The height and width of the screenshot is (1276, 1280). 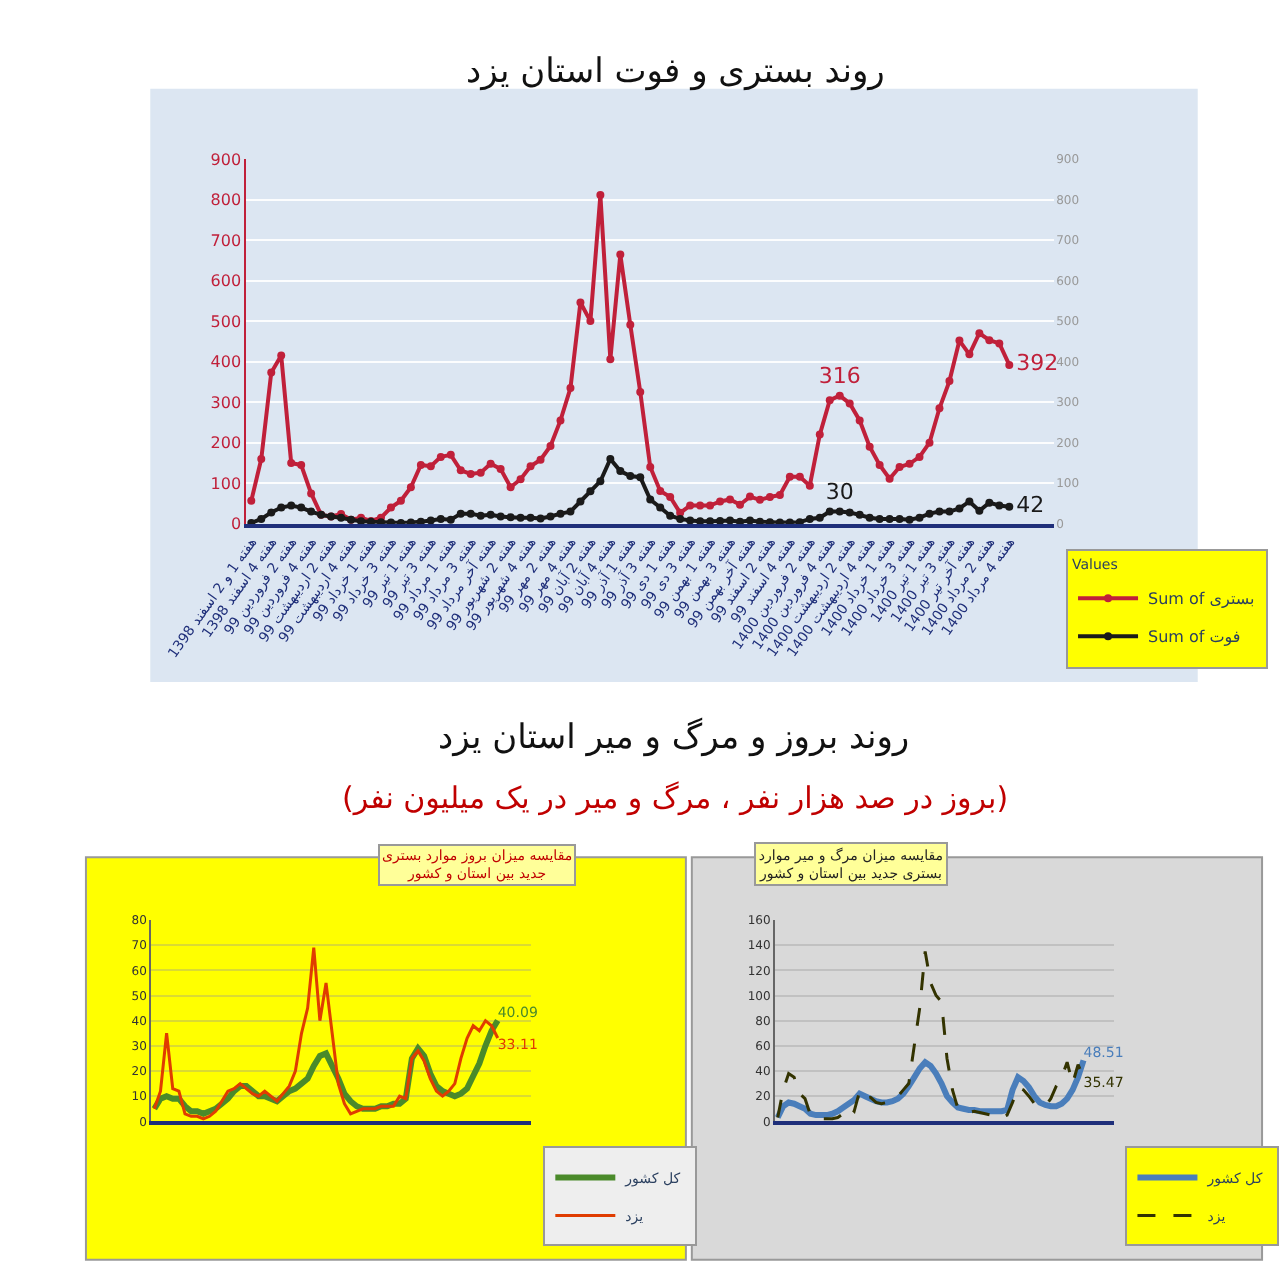 What do you see at coordinates (1194, 637) in the screenshot?
I see `legend-label: Sum of فوت` at bounding box center [1194, 637].